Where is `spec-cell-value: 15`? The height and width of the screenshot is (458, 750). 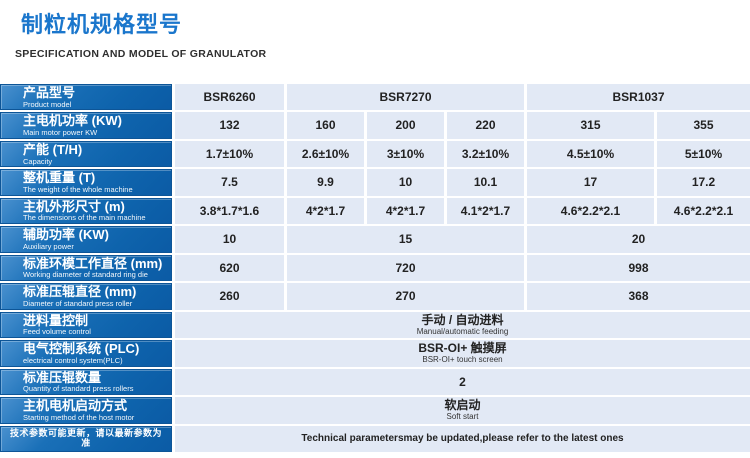
spec-cell-value: 15 is located at coordinates (405, 239).